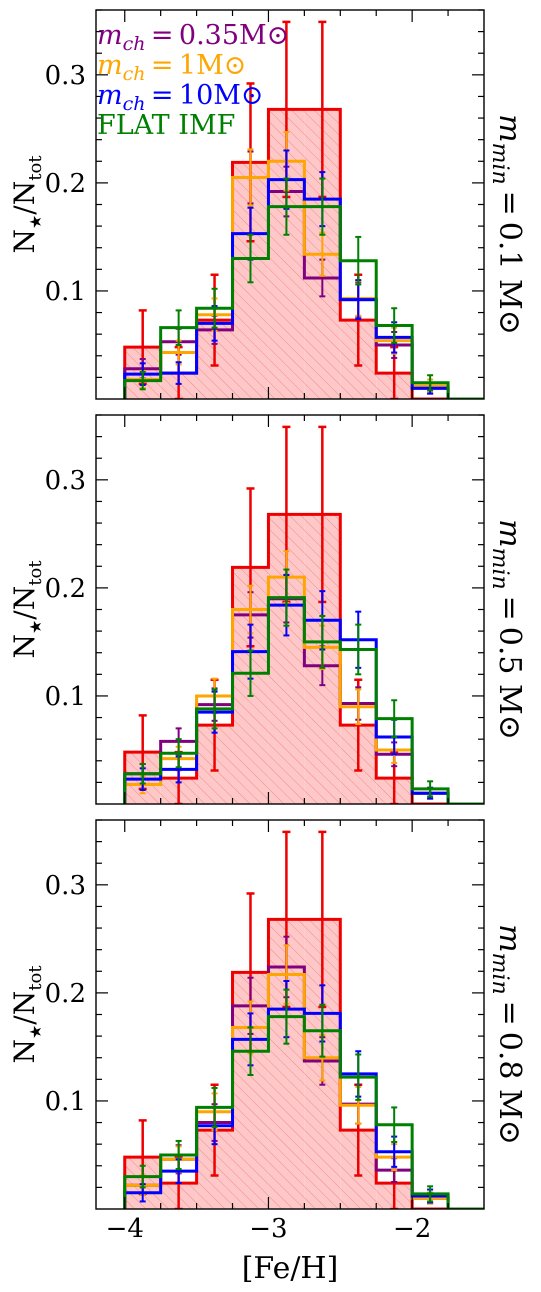 The width and height of the screenshot is (541, 1292). What do you see at coordinates (507, 629) in the screenshot?
I see `panel-label: mmin = 0.5 M⊙` at bounding box center [507, 629].